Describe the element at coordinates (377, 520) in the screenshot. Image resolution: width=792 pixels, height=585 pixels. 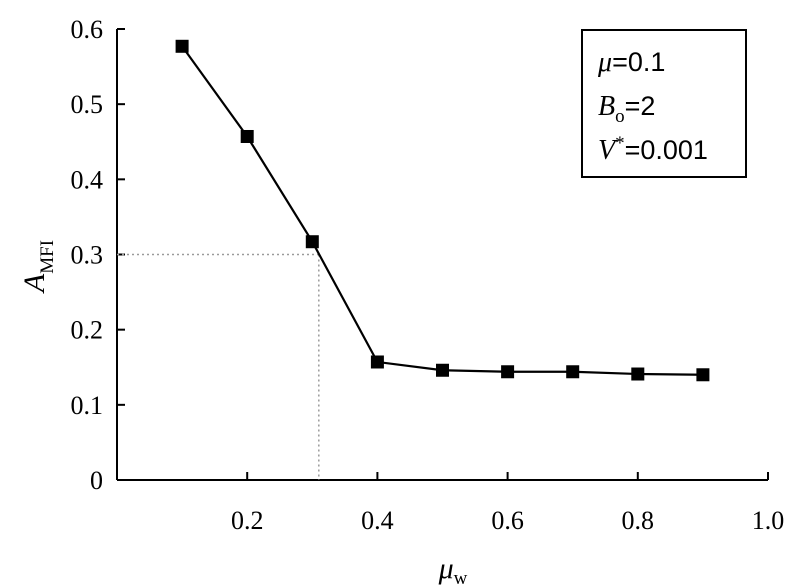
I see `x-tick-label: 0.4` at that location.